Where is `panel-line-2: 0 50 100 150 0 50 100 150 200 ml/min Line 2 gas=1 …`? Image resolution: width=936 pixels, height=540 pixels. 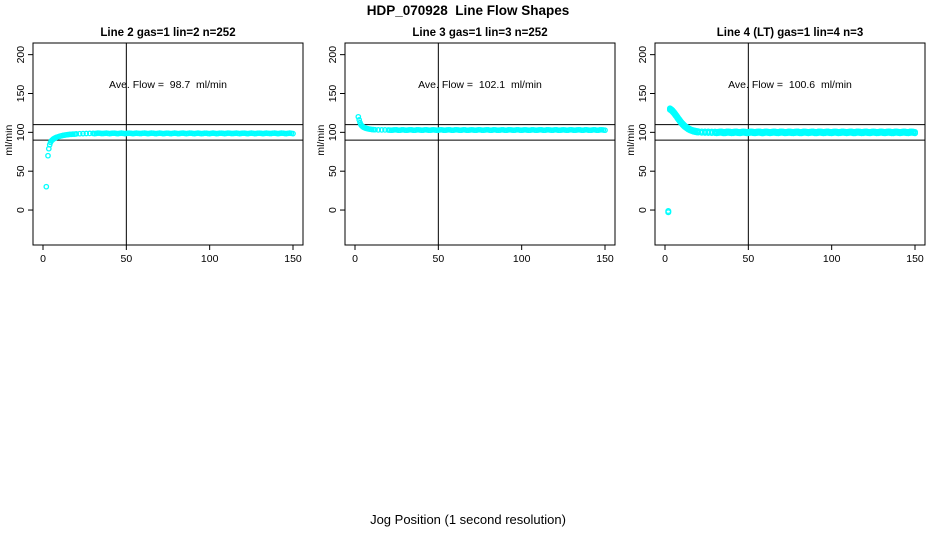
panel-line-2: 0 50 100 150 0 50 100 150 200 ml/min Line 2 gas=1 … is located at coordinates (154, 147).